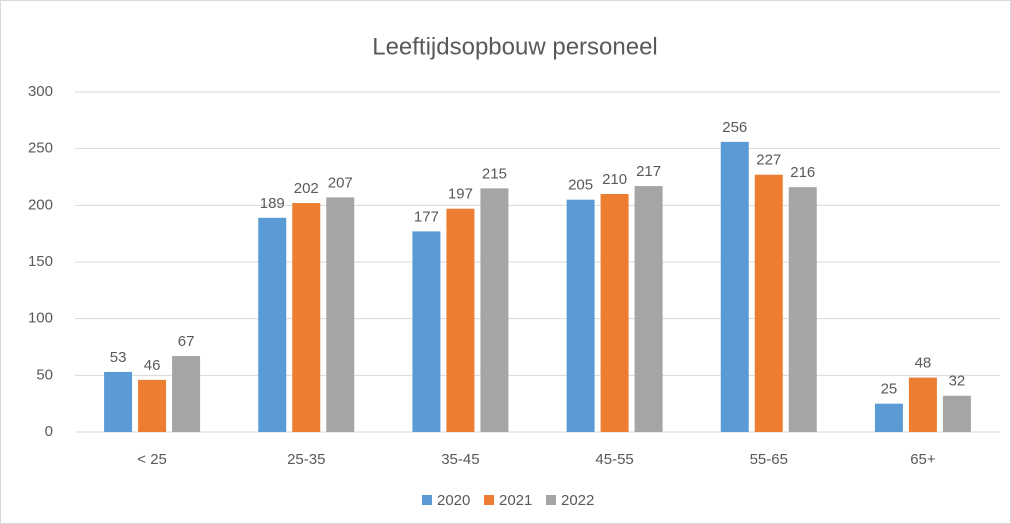 Image resolution: width=1011 pixels, height=524 pixels. Describe the element at coordinates (734, 127) in the screenshot. I see `data-label: 256` at that location.